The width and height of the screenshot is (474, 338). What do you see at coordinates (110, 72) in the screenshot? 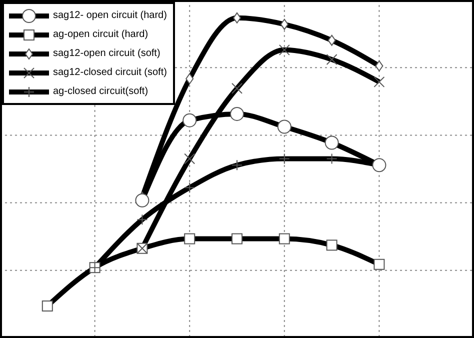
I see `legend-label: sag12-closed circuit (soft)` at bounding box center [110, 72].